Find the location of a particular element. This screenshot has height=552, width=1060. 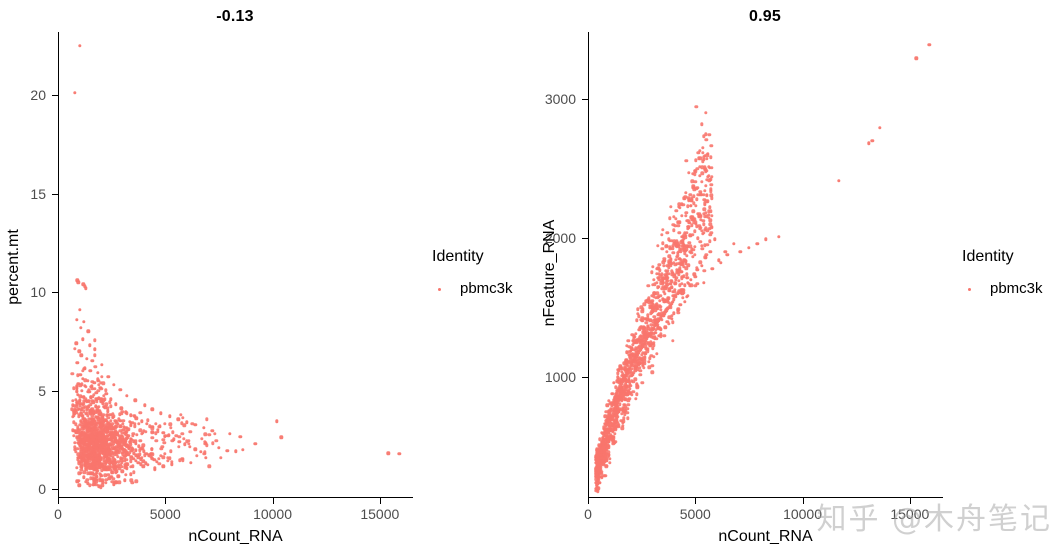

legend-item-pbmc3k-left: pbmc3k is located at coordinates (472, 288).